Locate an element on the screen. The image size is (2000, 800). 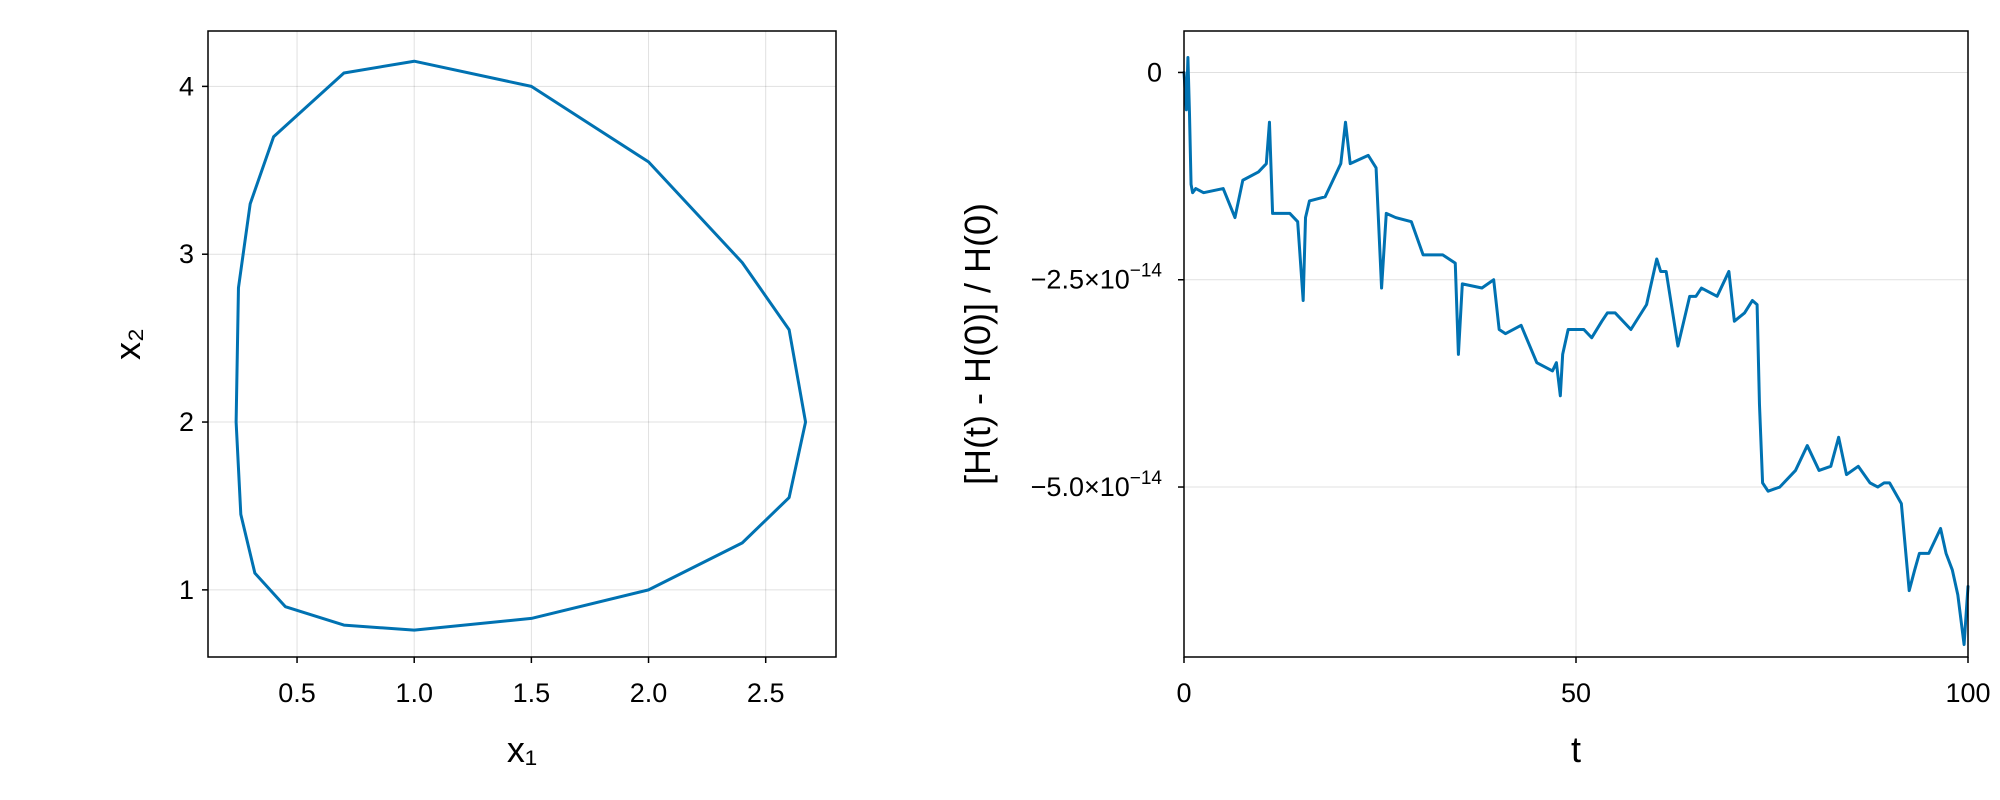
y-tick-label: 1 is located at coordinates (186, 590).